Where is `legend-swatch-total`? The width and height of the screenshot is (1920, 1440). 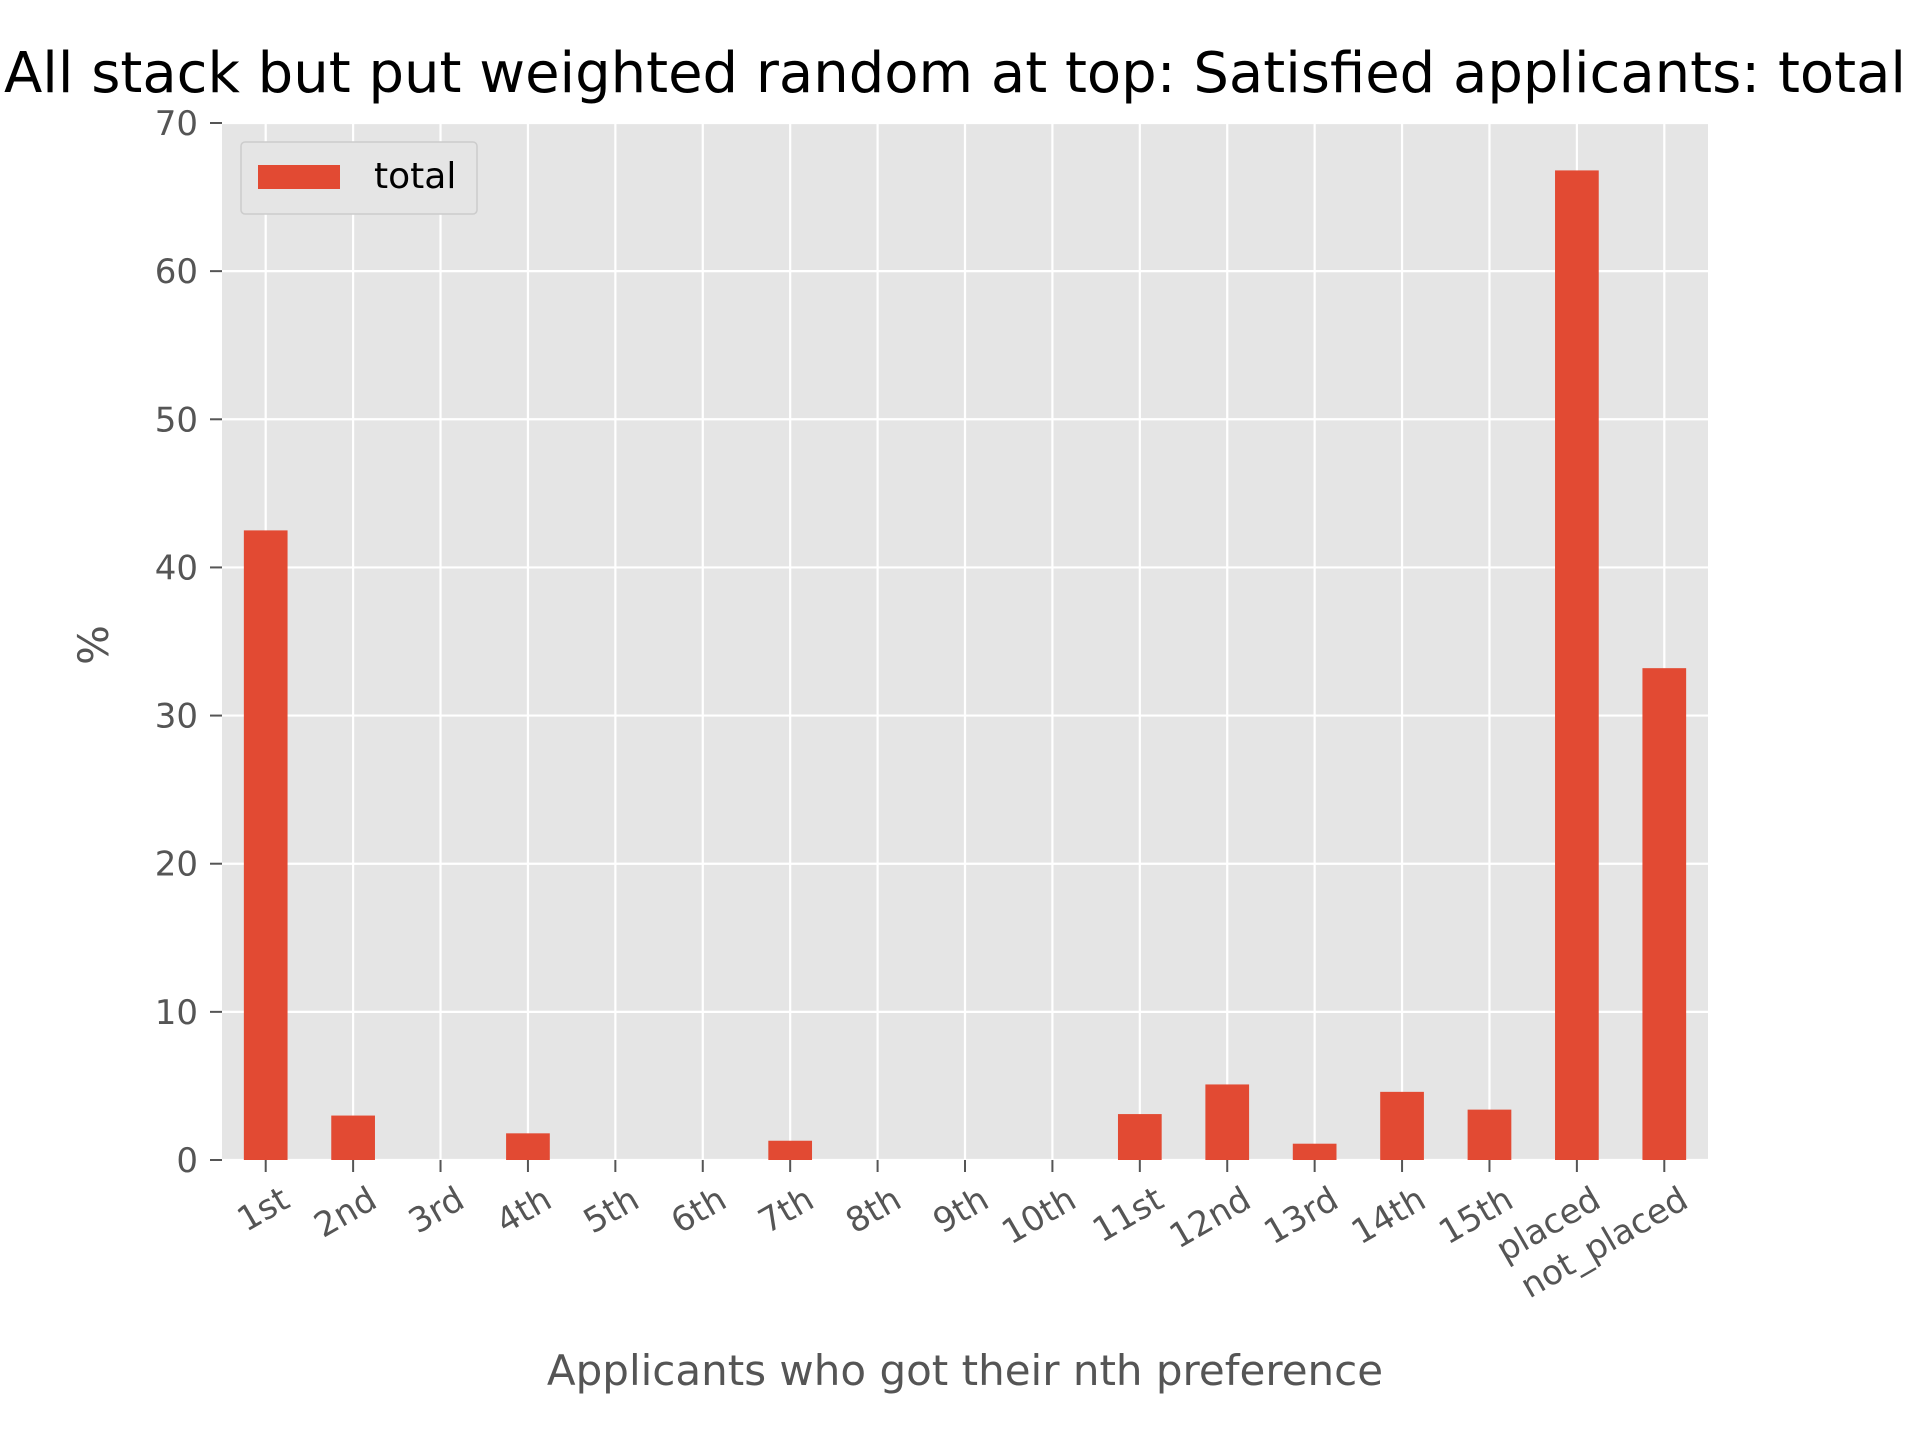 legend-swatch-total is located at coordinates (299, 177).